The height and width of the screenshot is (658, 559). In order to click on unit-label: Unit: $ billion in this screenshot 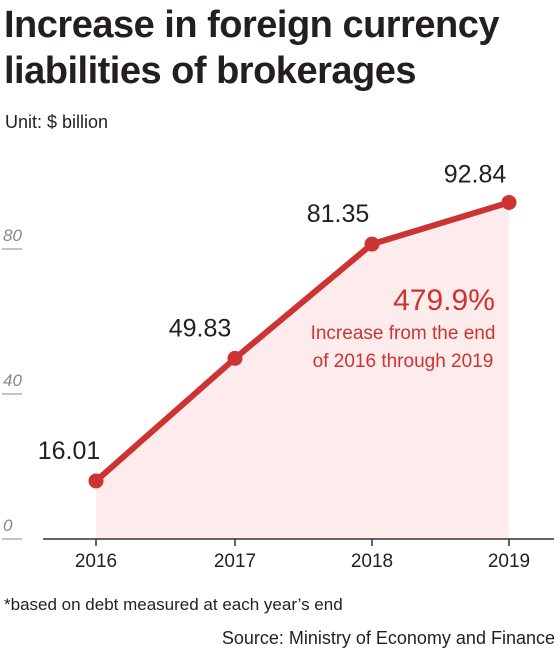, I will do `click(57, 122)`.